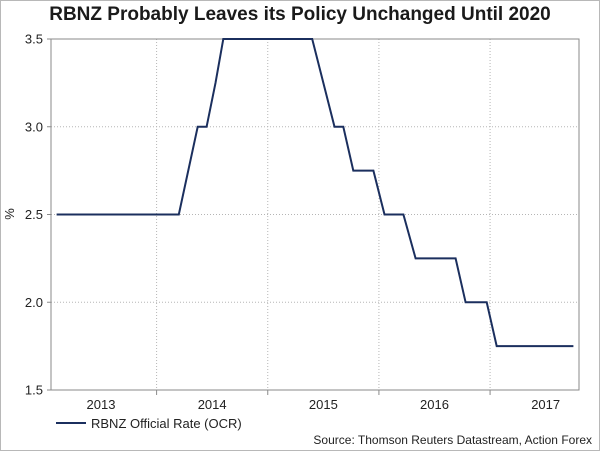 Image resolution: width=600 pixels, height=451 pixels. I want to click on x-axis: 2013 2014 2015 2016 2017, so click(323, 401).